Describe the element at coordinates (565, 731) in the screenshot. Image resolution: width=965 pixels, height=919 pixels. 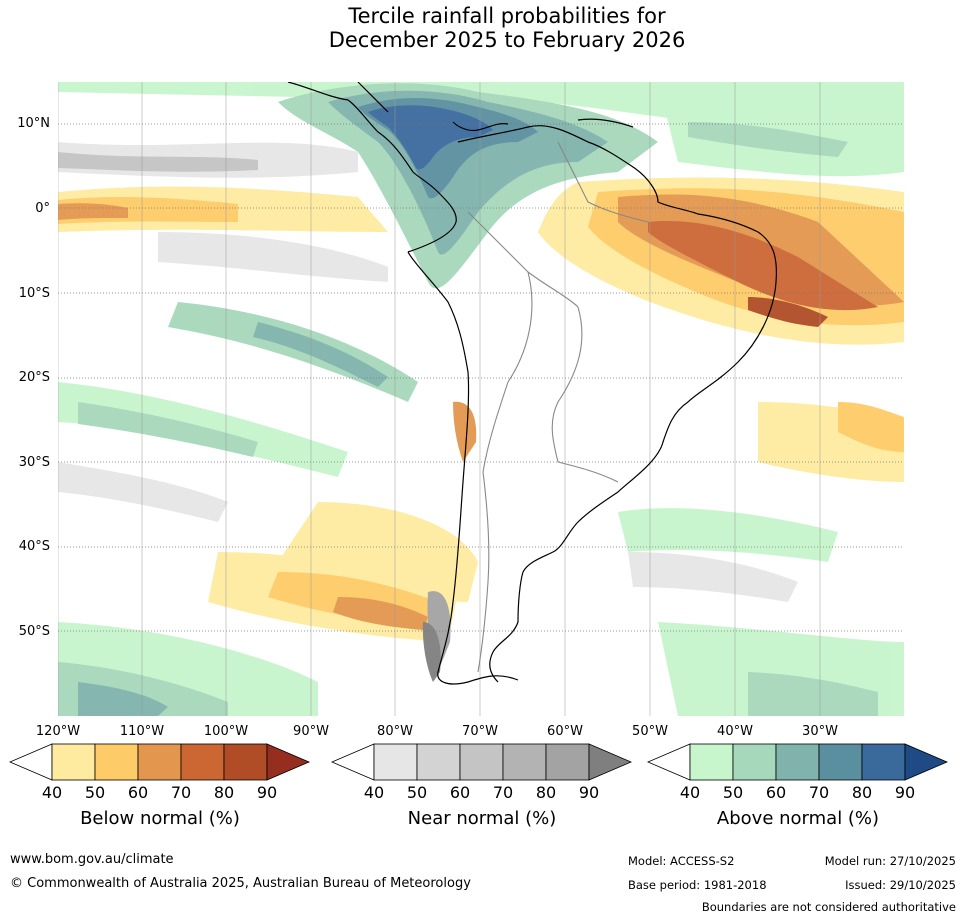
I see `lon-label-60w: 60°W` at that location.